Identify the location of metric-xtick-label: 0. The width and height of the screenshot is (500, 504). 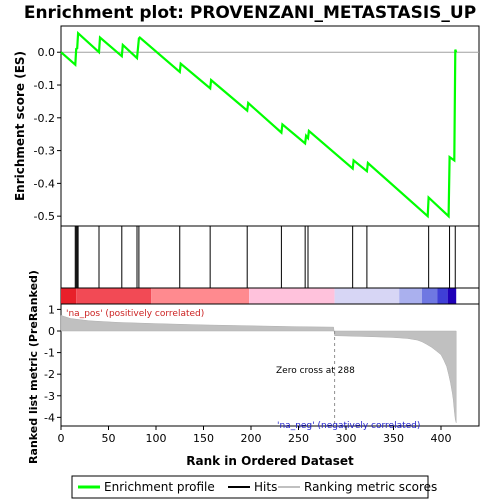
(61, 438).